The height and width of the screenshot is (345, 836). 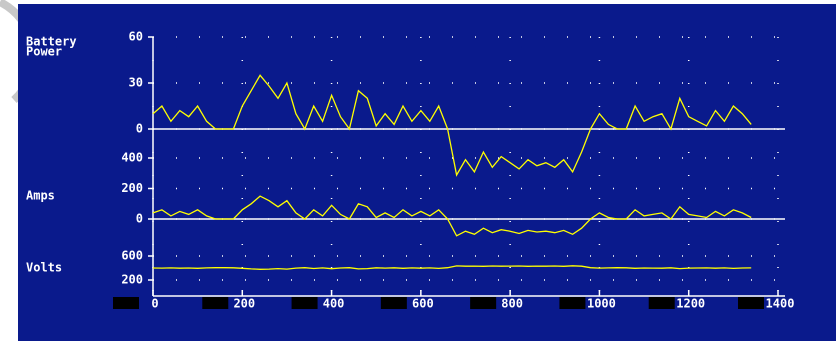 I want to click on x-tick-label: 1400, so click(x=780, y=304).